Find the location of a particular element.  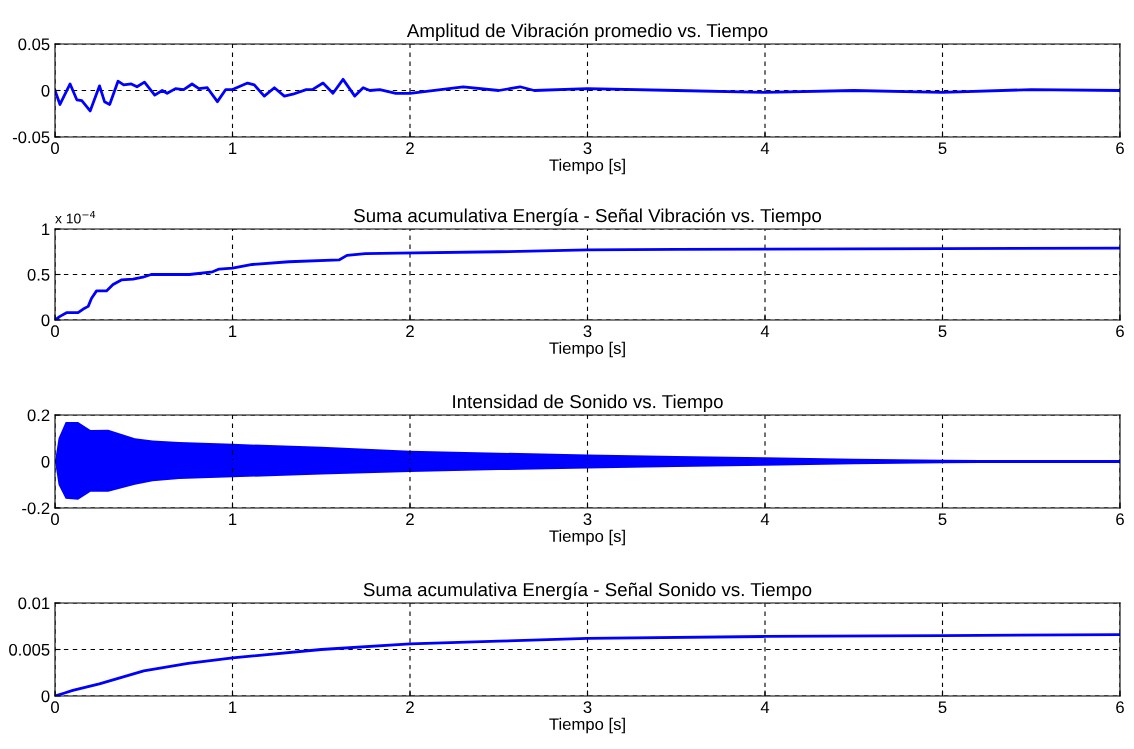

y-tick-label: 0.01 is located at coordinates (34, 603).